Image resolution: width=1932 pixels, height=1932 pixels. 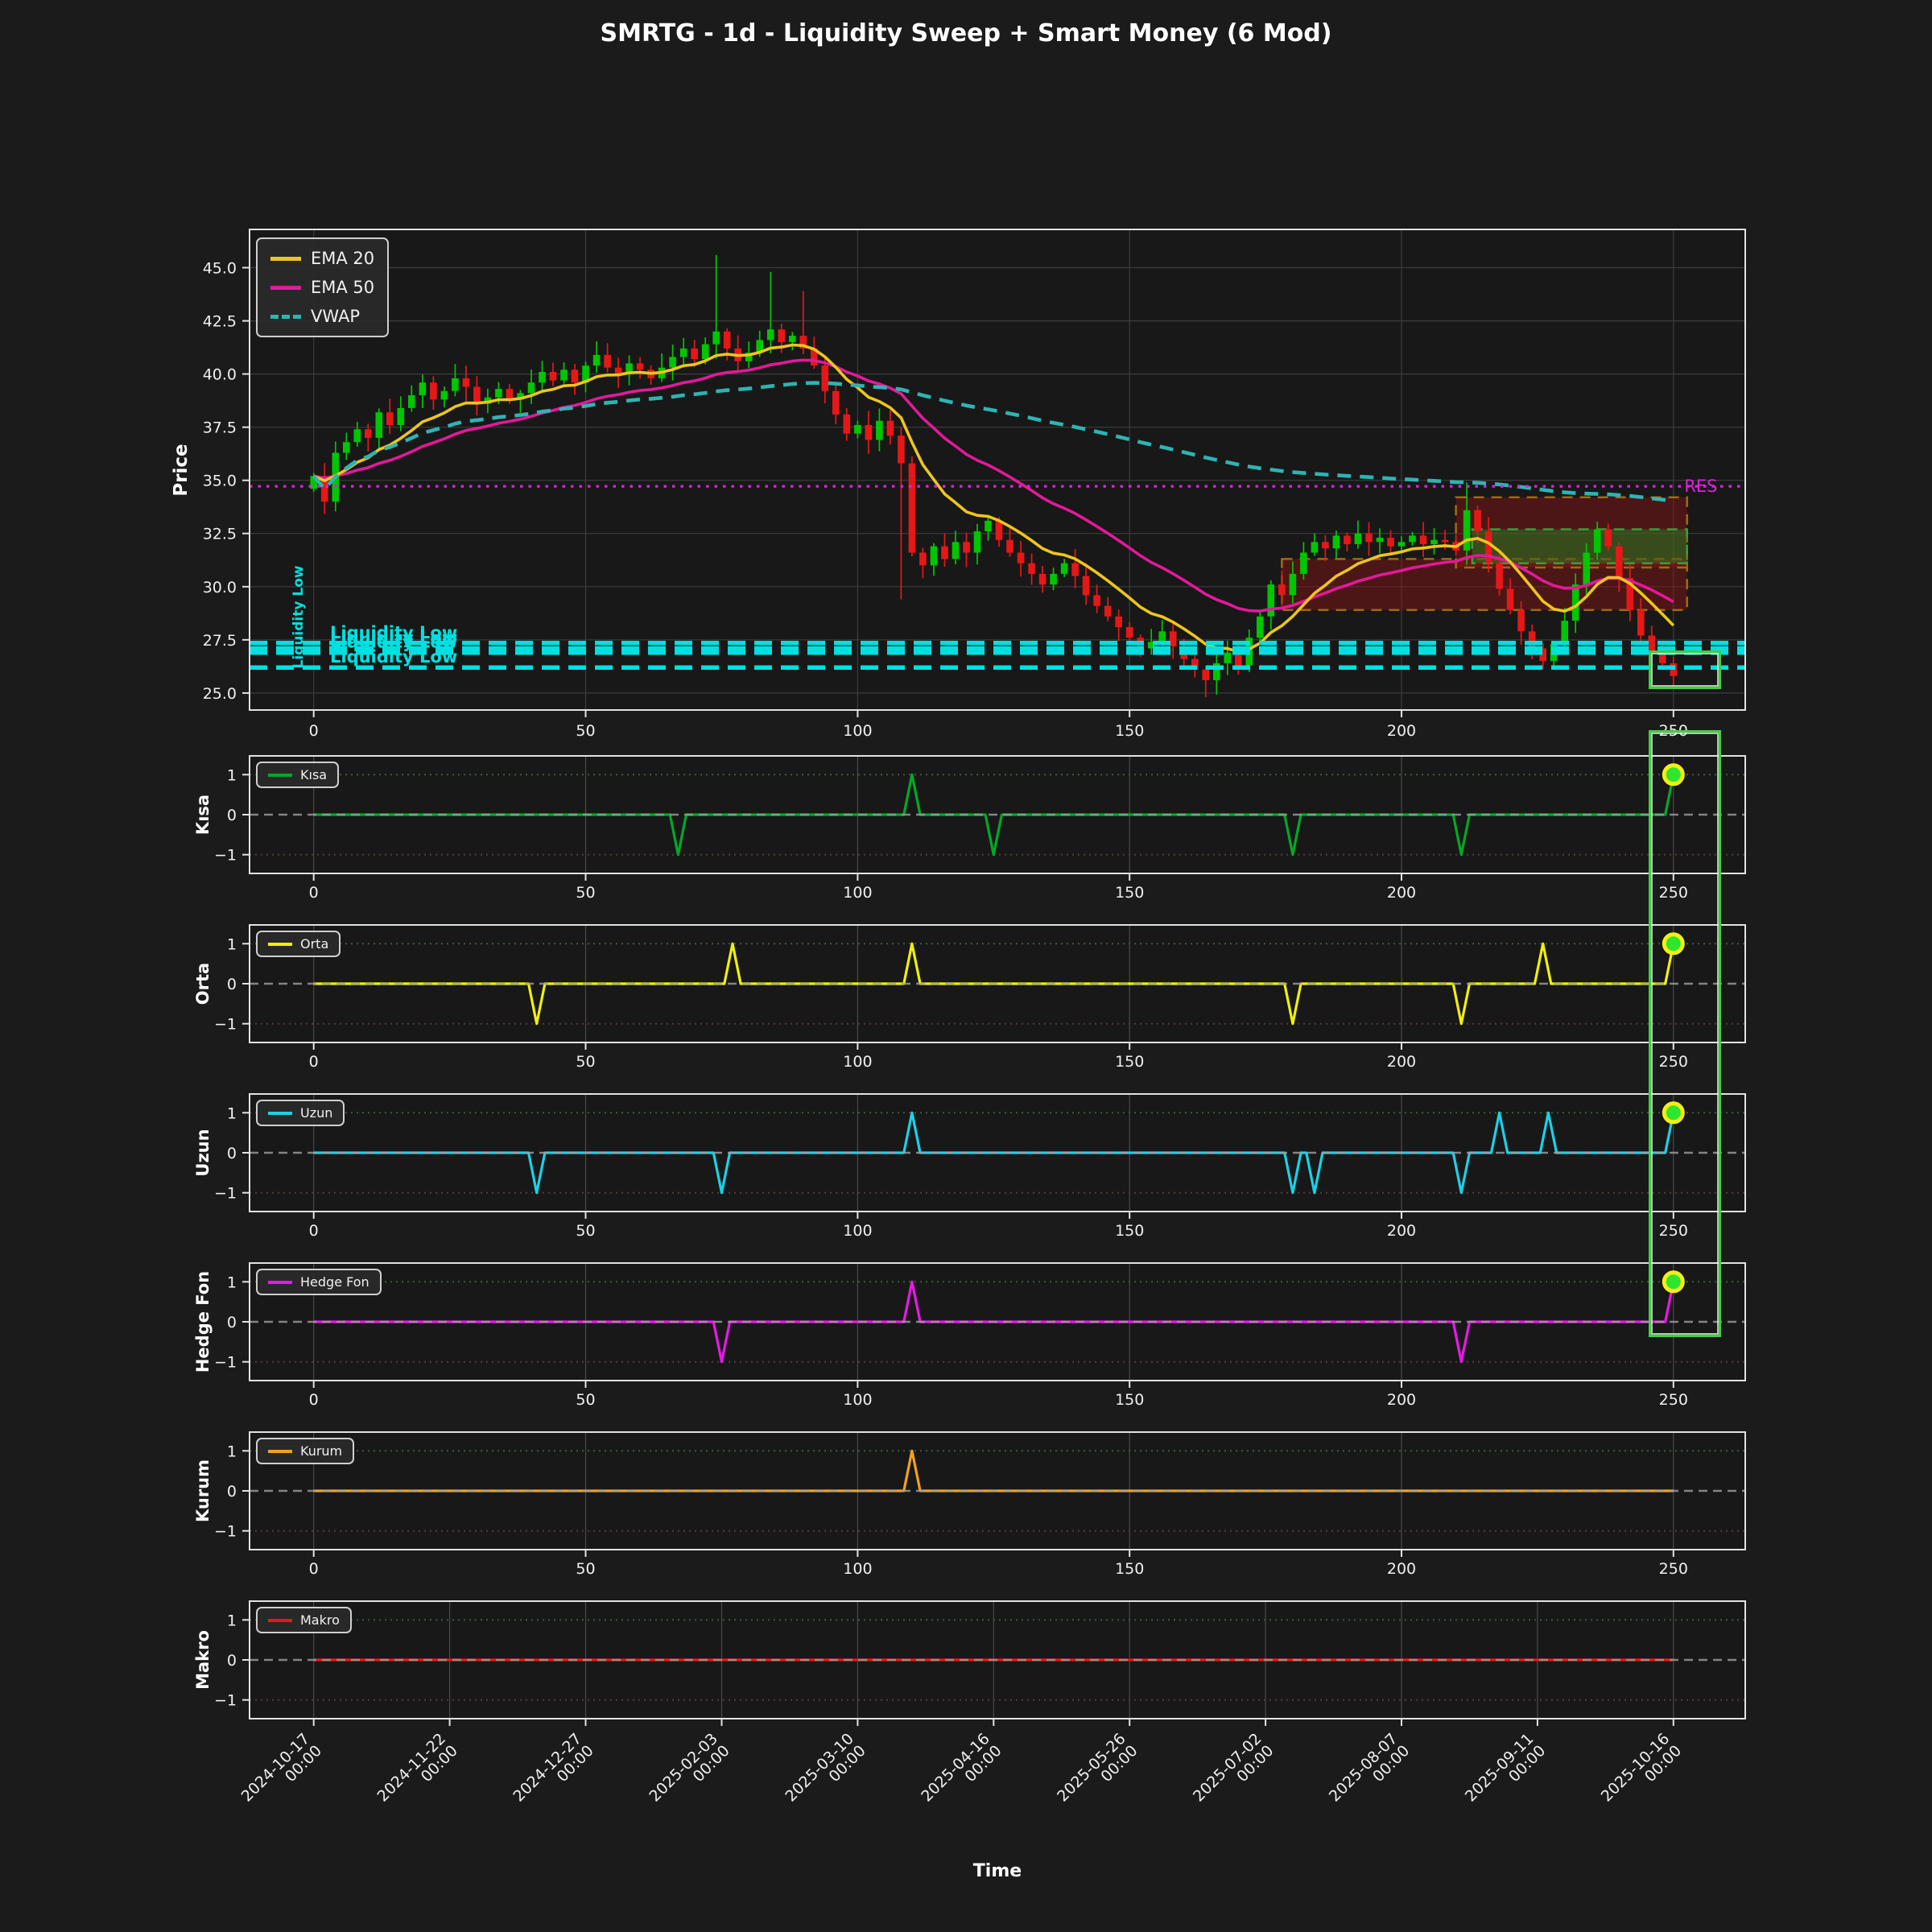 I want to click on ema50-line-swatch, so click(x=285, y=287).